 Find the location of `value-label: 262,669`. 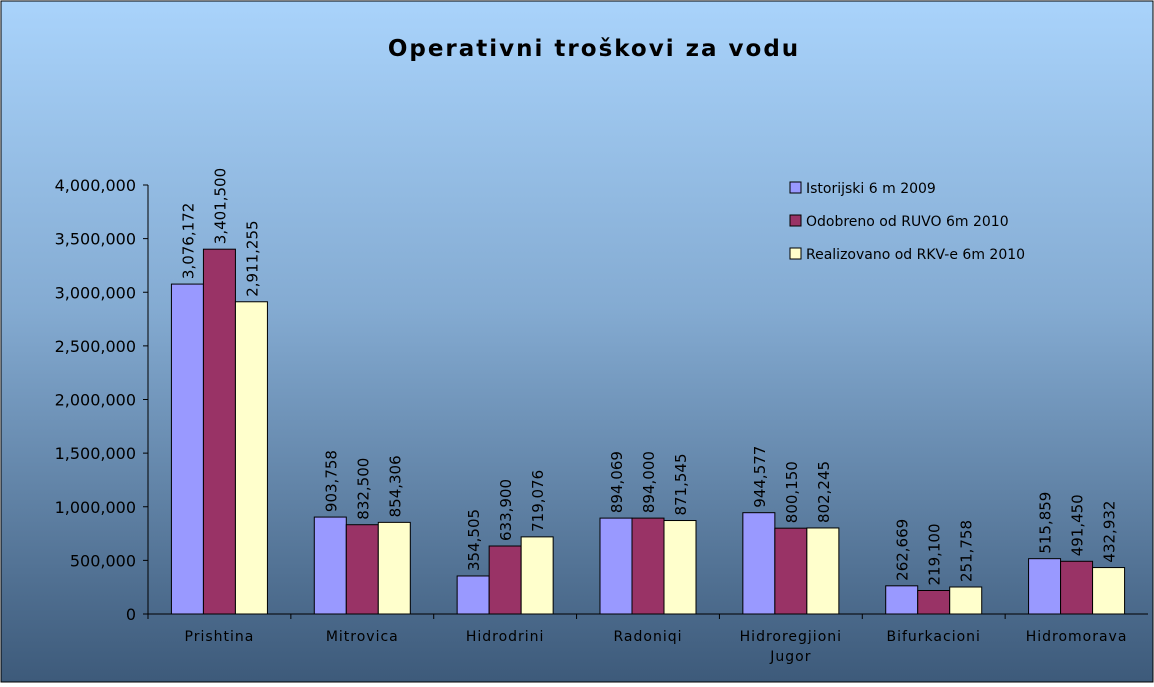

value-label: 262,669 is located at coordinates (903, 550).